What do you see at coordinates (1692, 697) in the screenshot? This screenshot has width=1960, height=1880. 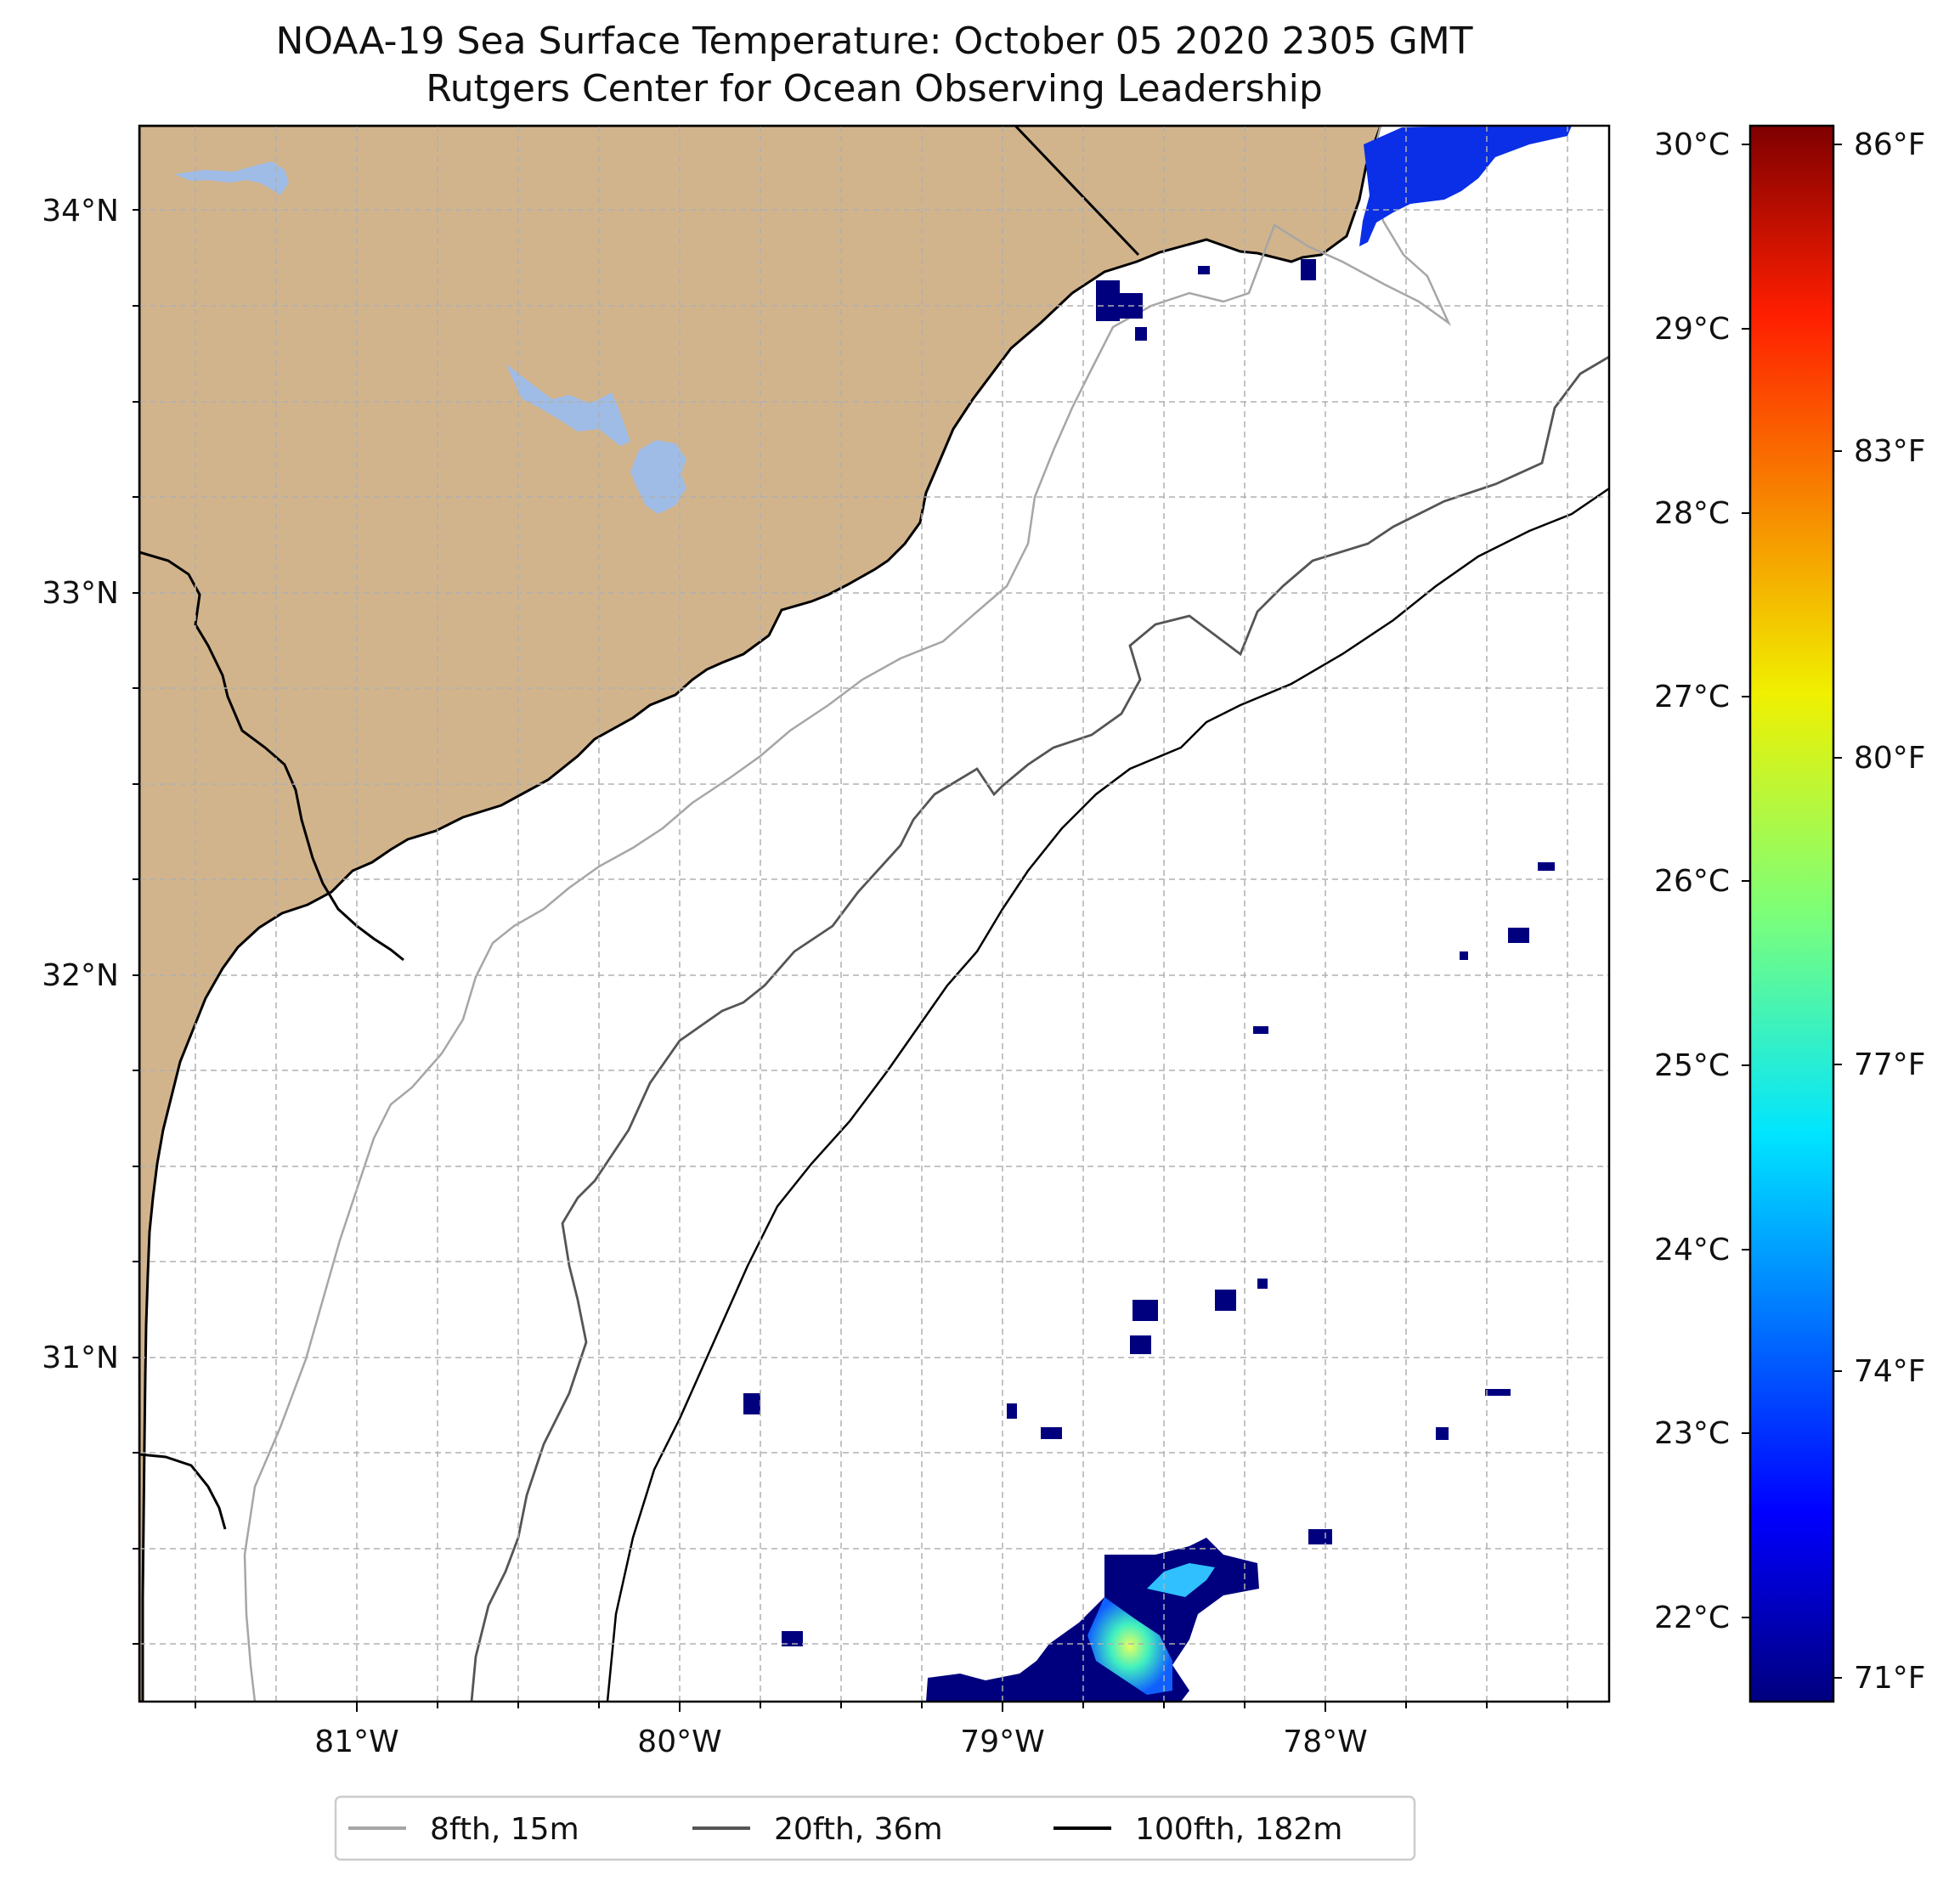 I see `celsius-tick-label: 27°C` at bounding box center [1692, 697].